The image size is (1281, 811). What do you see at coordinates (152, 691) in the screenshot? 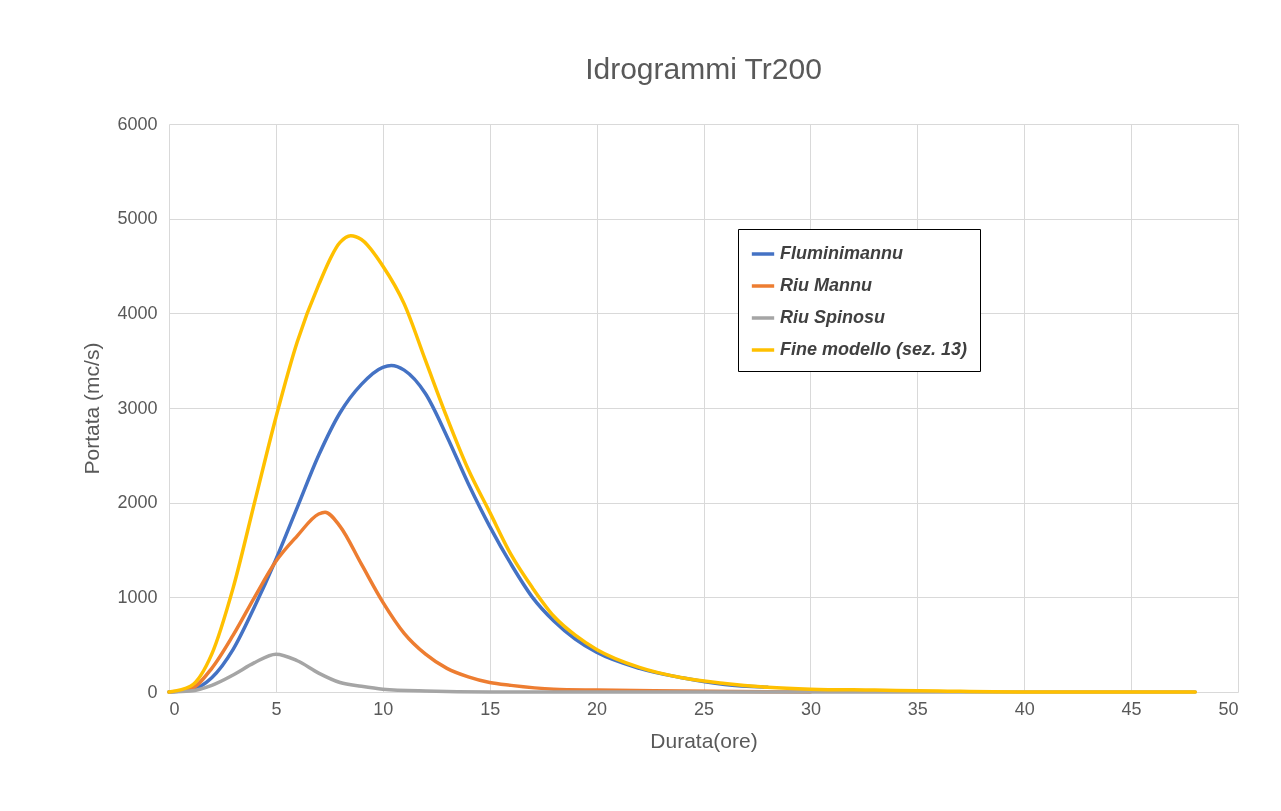
I see `y-tick-label: 0` at bounding box center [152, 691].